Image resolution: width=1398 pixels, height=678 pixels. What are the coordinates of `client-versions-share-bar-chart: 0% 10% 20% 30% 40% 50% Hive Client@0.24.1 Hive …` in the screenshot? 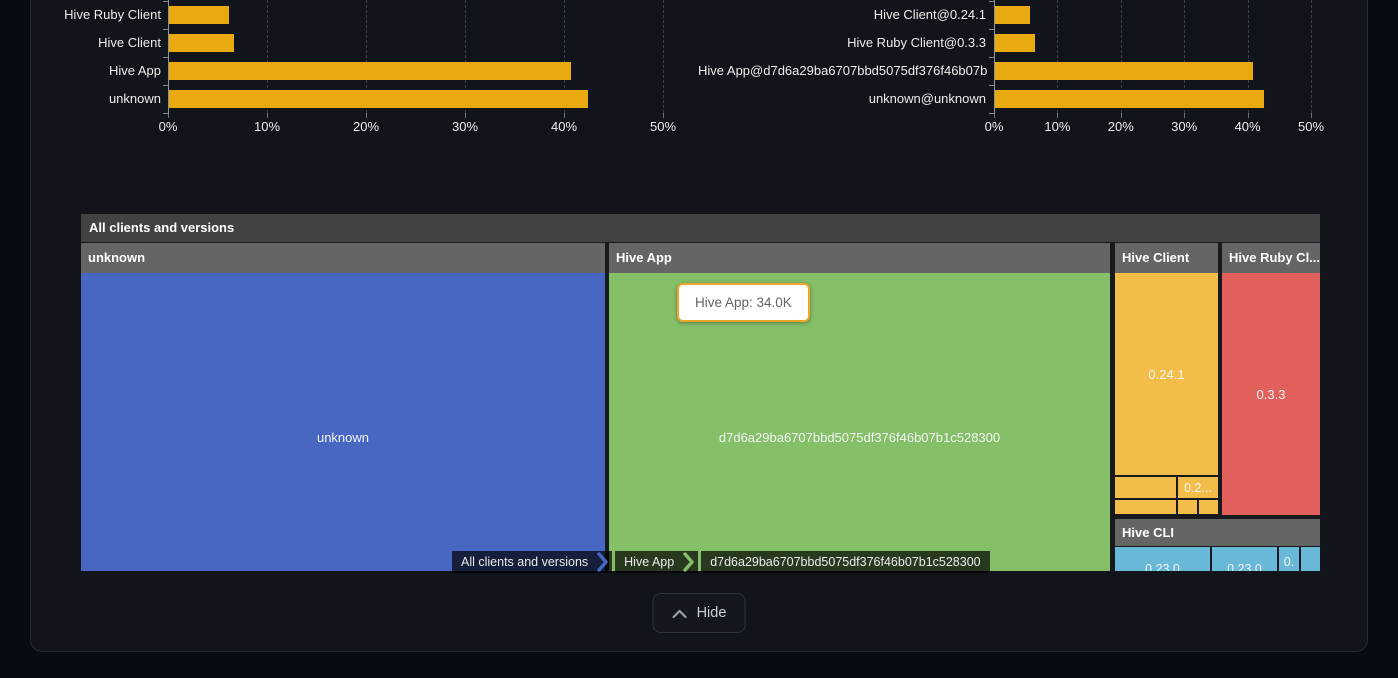 It's located at (1048, 72).